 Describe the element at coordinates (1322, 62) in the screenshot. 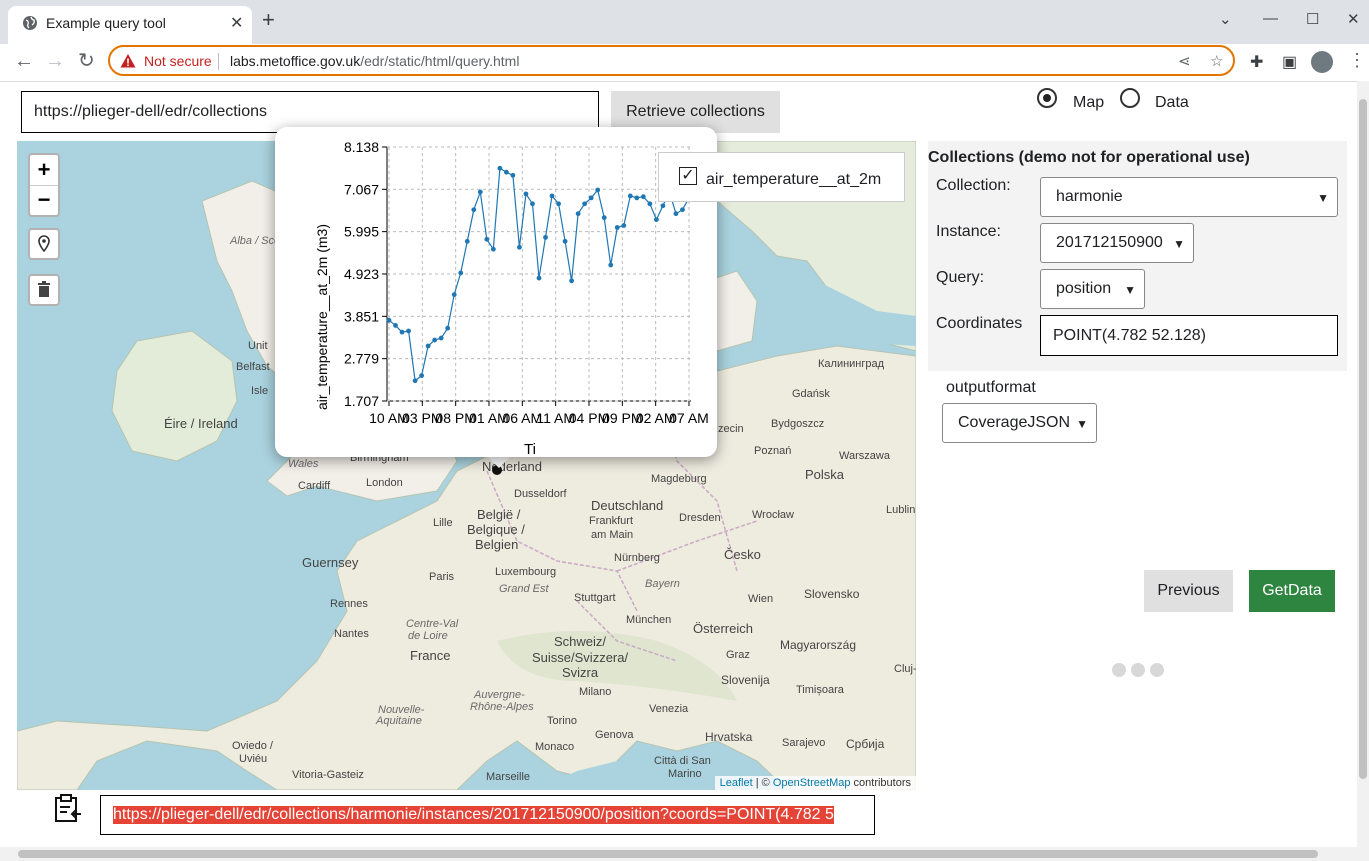

I see `avatar` at that location.